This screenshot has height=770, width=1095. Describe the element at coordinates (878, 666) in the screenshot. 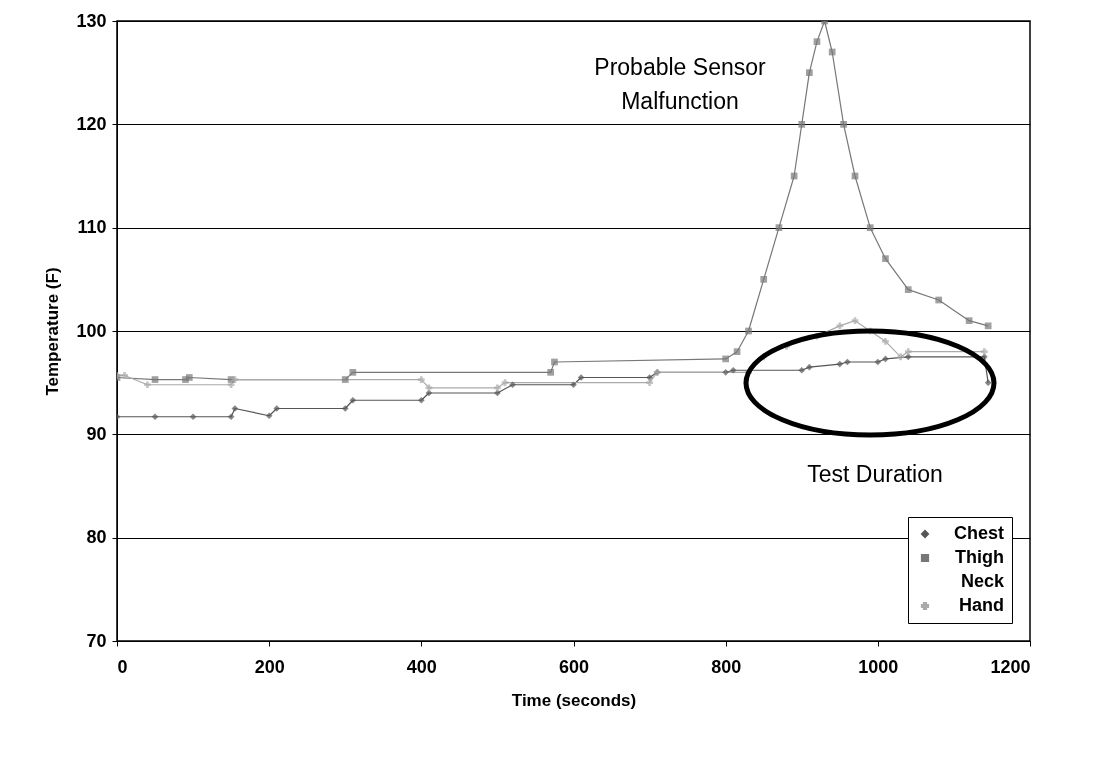

I see `x-tick-label: 1000` at that location.